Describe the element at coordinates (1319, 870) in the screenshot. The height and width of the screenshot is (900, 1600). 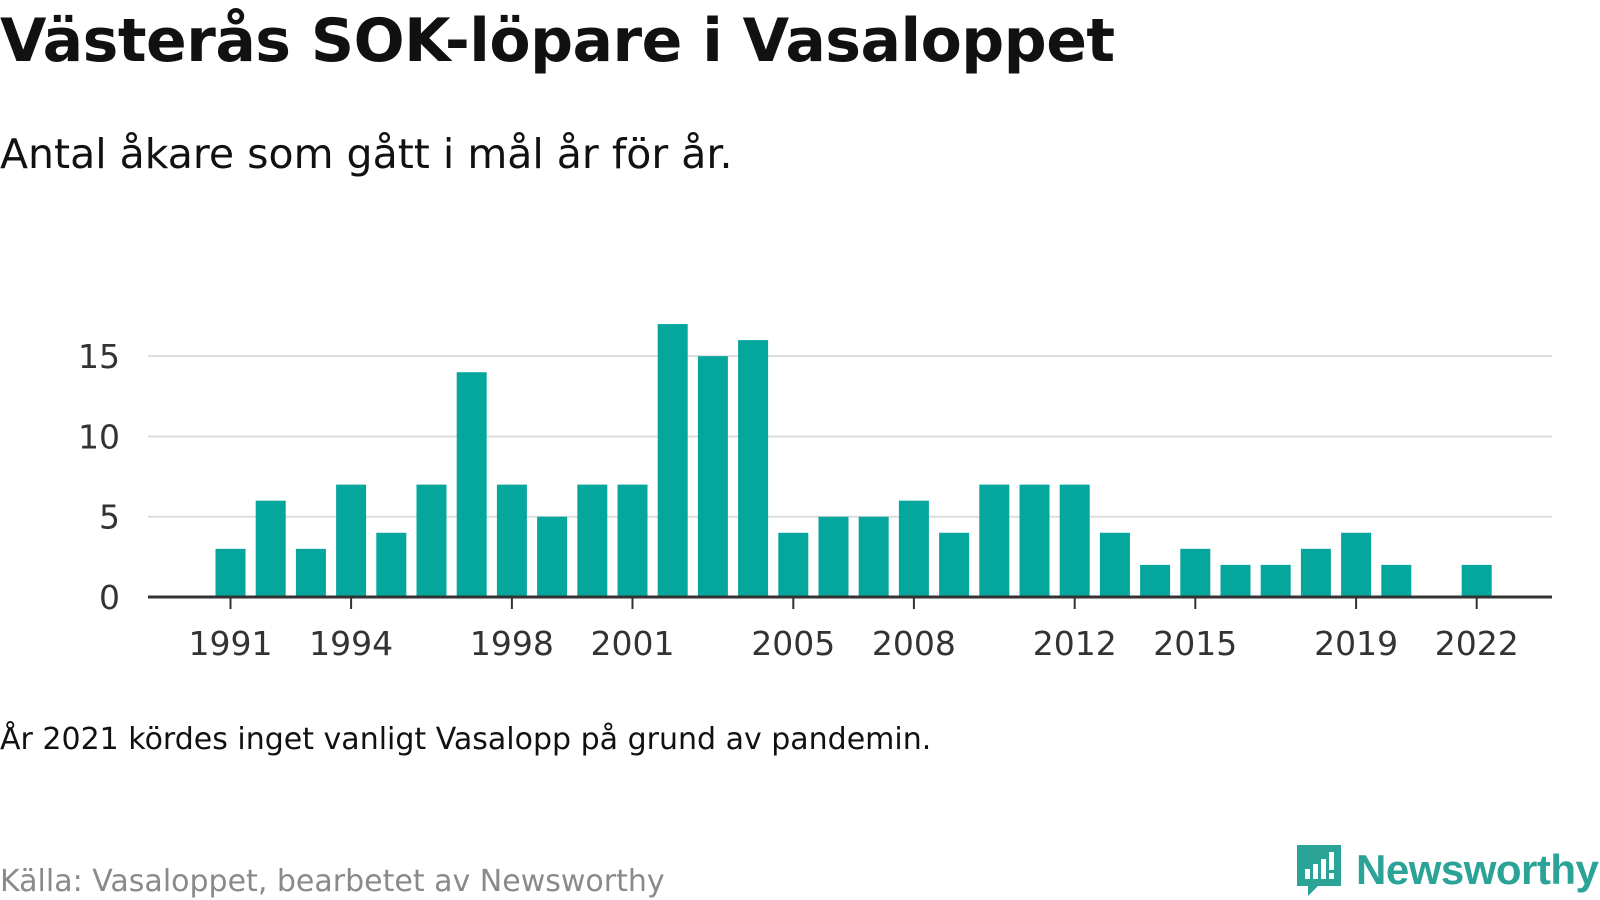
I see `newsworthy-logo-icon` at that location.